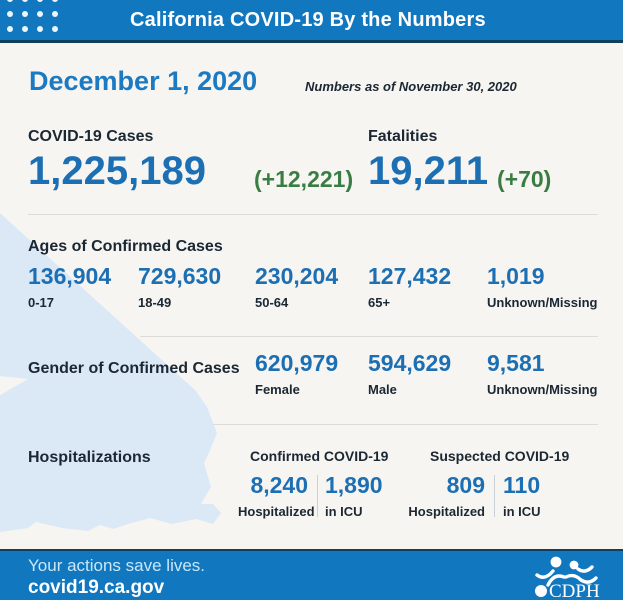  I want to click on fatalities-delta: (+70), so click(524, 179).